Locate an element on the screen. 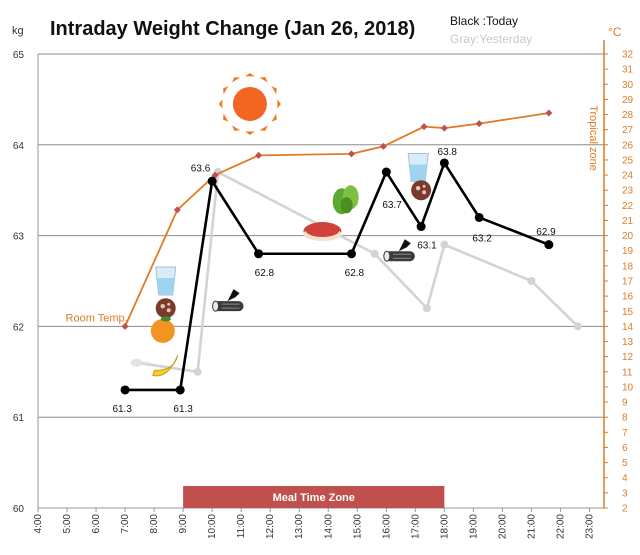 This screenshot has height=555, width=640. y2-tick-label: 29 is located at coordinates (628, 100).